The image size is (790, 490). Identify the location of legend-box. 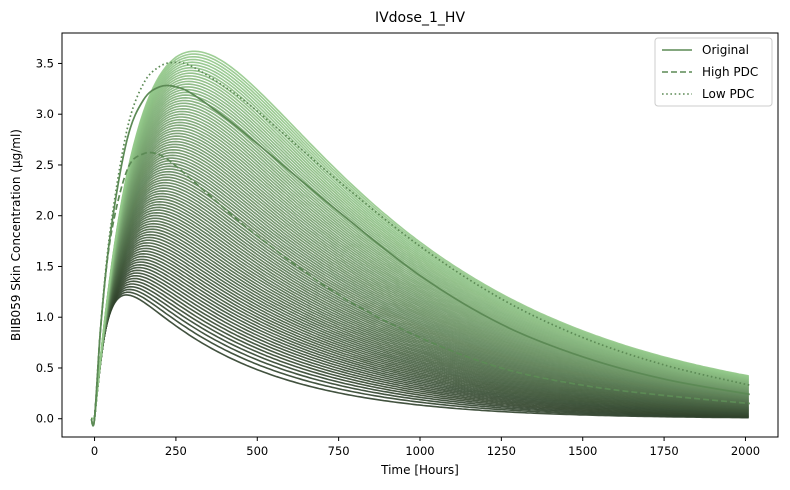
(713, 72).